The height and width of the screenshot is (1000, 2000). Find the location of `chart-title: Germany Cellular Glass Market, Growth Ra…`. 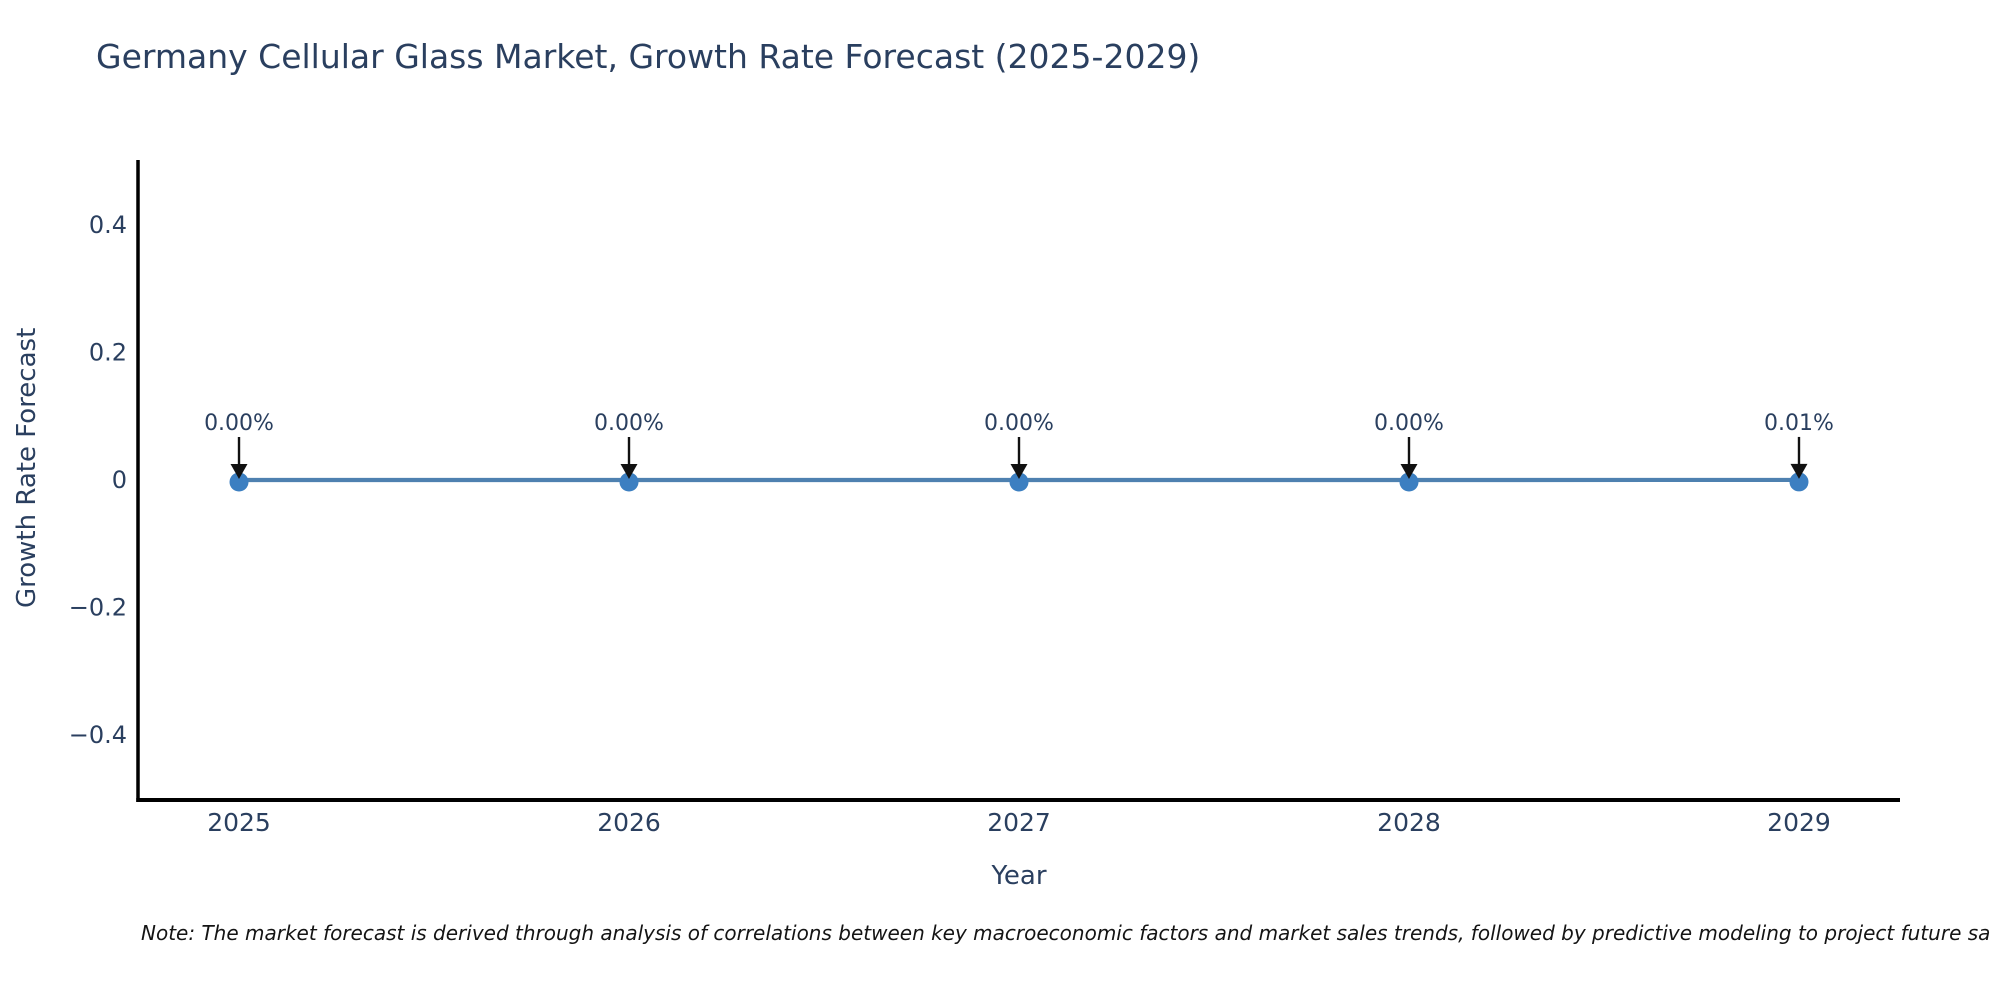

chart-title: Germany Cellular Glass Market, Growth Ra… is located at coordinates (648, 56).